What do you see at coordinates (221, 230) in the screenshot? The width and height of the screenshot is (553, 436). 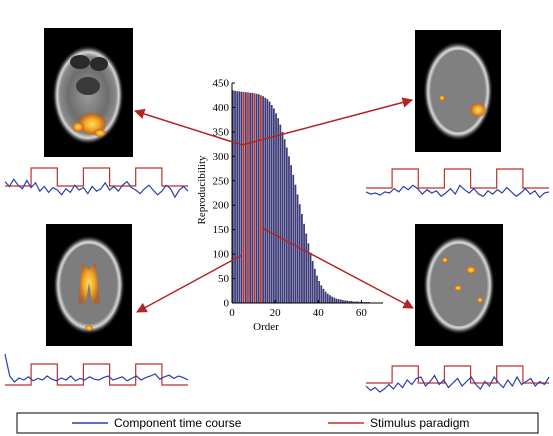 I see `y-tick-label-150: 150` at bounding box center [221, 230].